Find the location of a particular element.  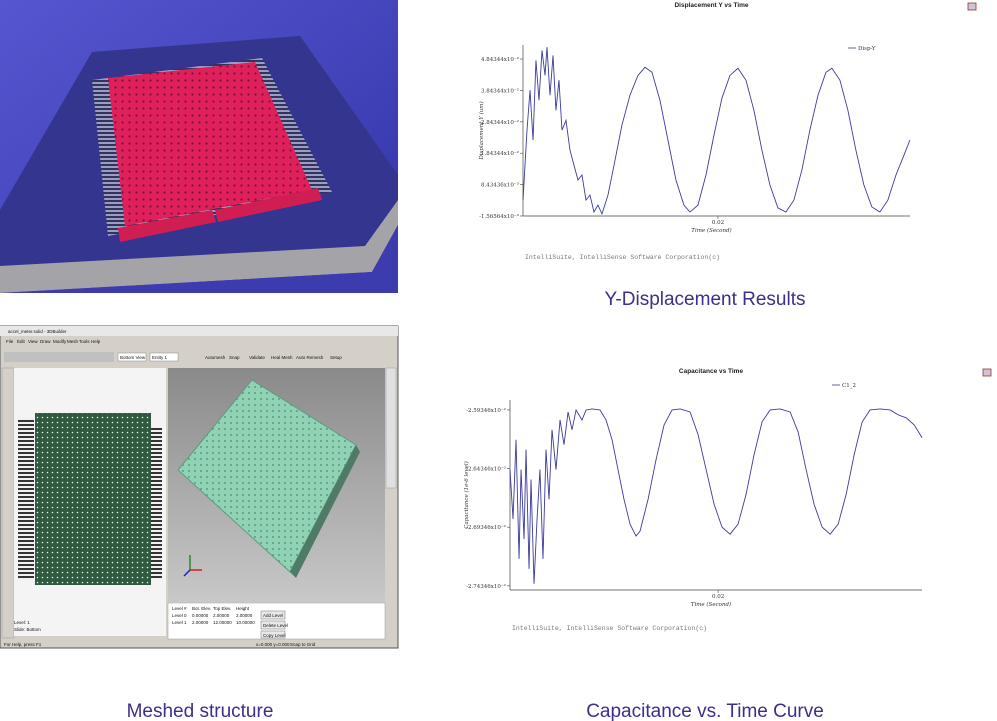

toolbar-item: Validate is located at coordinates (257, 357).